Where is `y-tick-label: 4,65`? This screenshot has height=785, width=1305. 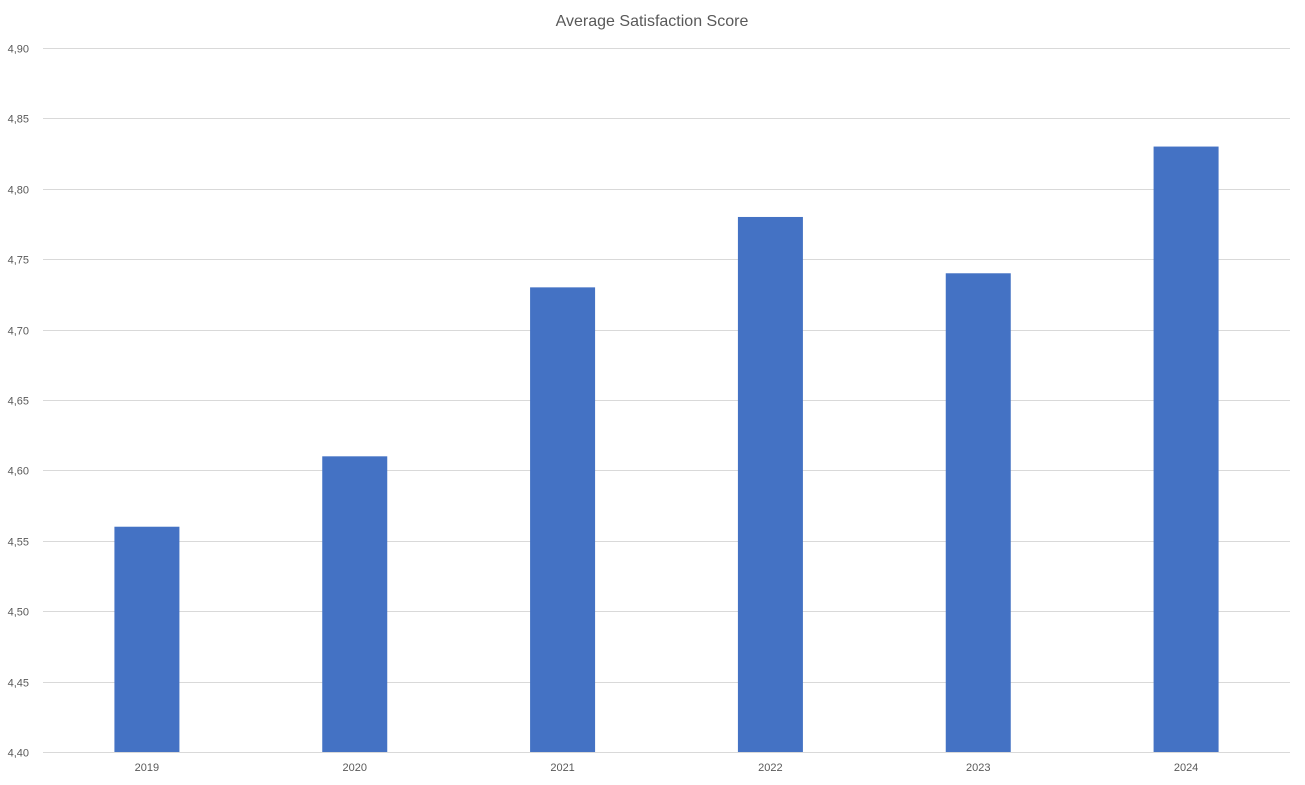 y-tick-label: 4,65 is located at coordinates (18, 402).